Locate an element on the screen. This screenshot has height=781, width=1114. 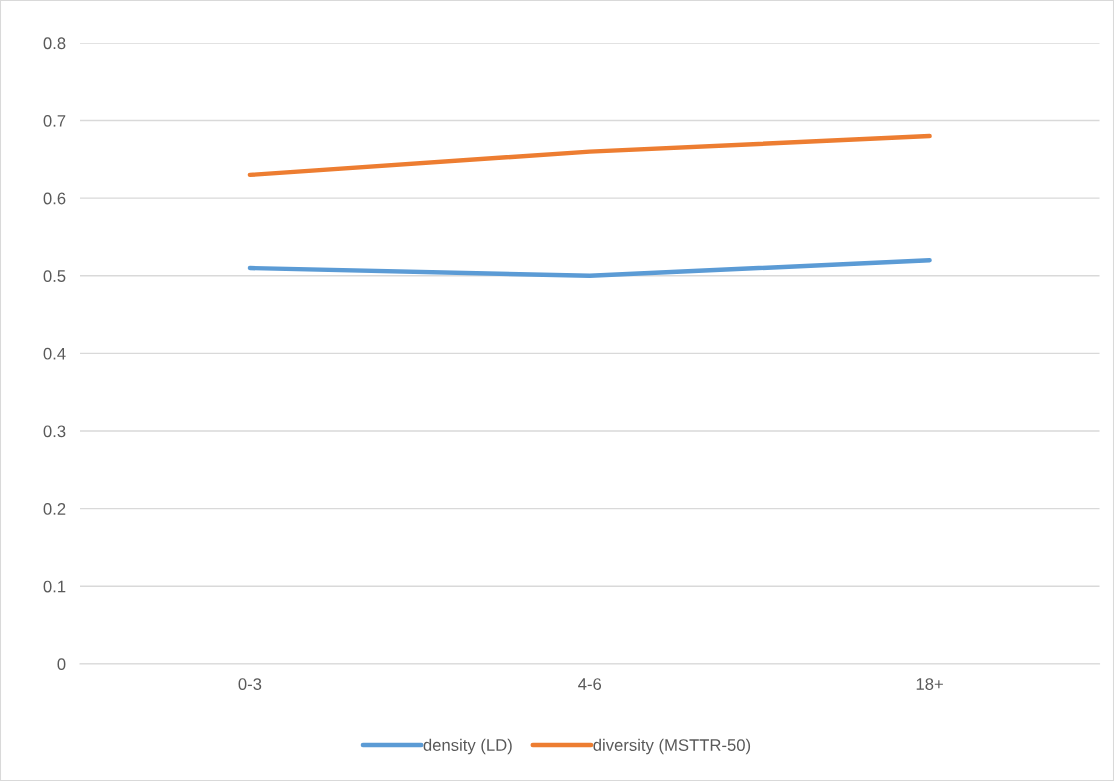
legend-label: density (LD) is located at coordinates (467, 746).